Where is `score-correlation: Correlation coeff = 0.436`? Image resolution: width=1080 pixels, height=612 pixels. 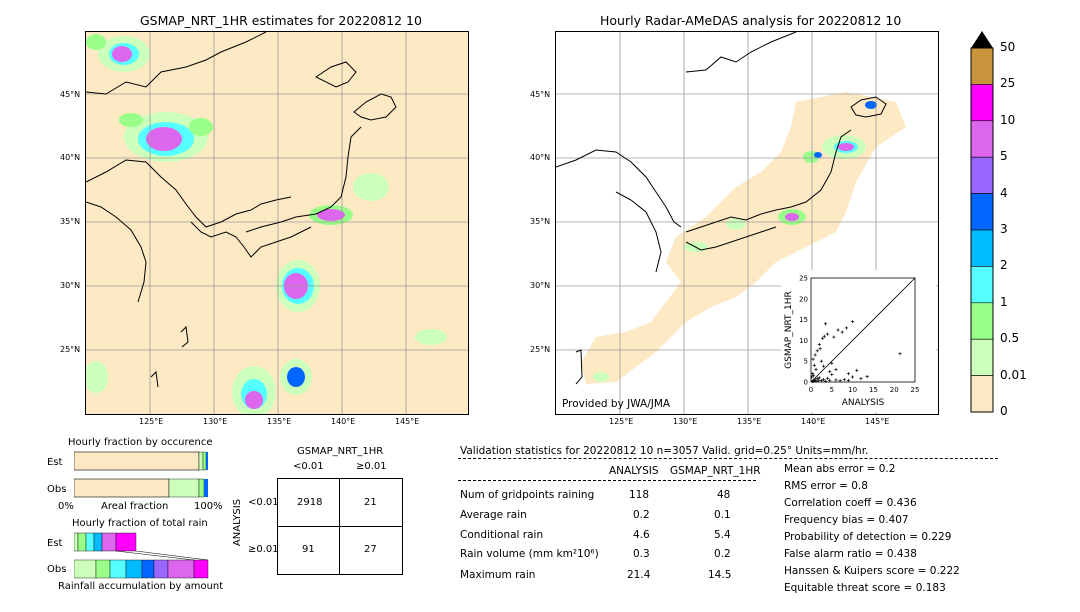
score-correlation: Correlation coeff = 0.436 is located at coordinates (850, 503).